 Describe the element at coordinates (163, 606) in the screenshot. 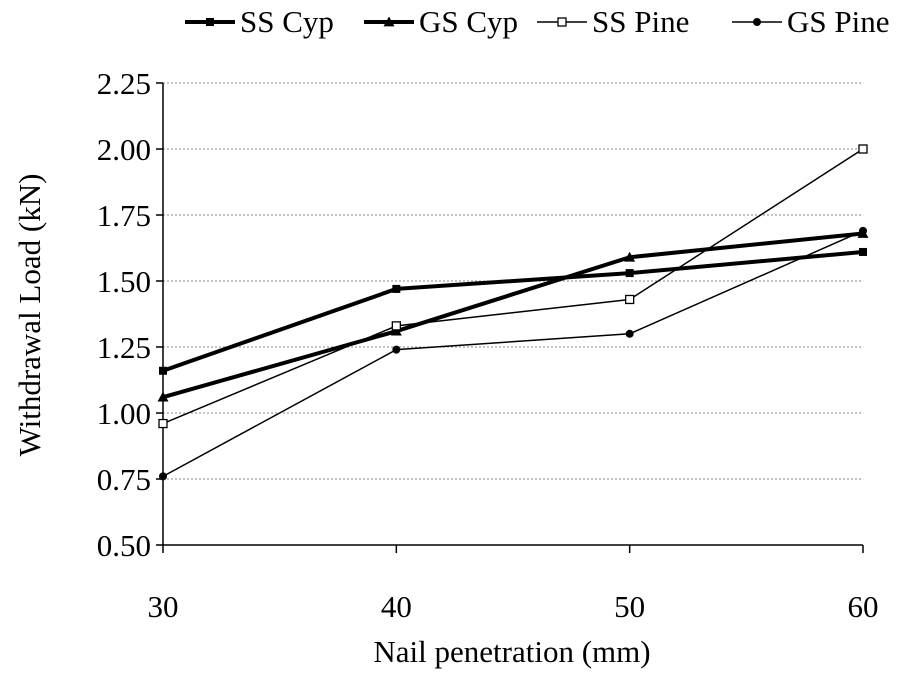

I see `x-tick-label: 30` at that location.